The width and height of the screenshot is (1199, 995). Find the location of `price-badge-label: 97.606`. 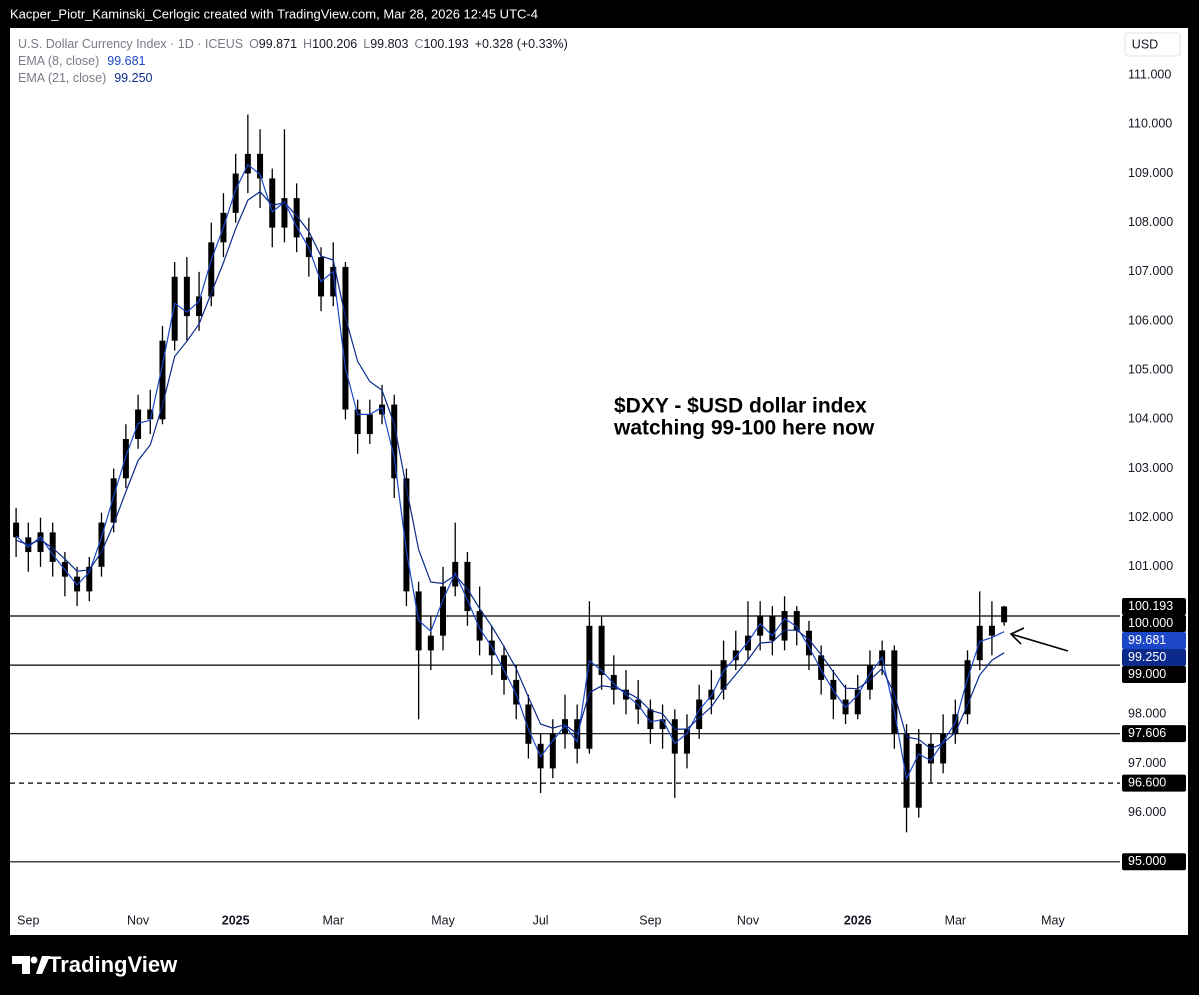

price-badge-label: 97.606 is located at coordinates (1147, 733).